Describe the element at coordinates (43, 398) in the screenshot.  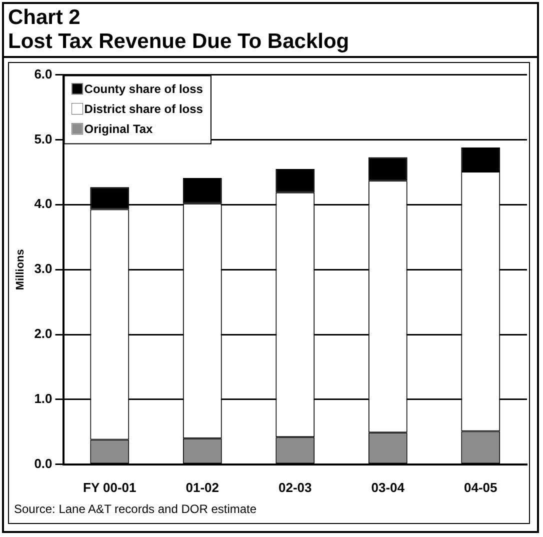
I see `y-tick-label: 1.0` at that location.